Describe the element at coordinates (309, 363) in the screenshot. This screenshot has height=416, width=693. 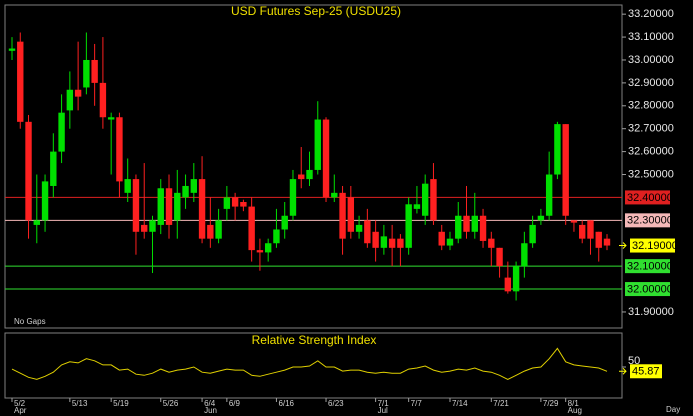
I see `rsi-line` at that location.